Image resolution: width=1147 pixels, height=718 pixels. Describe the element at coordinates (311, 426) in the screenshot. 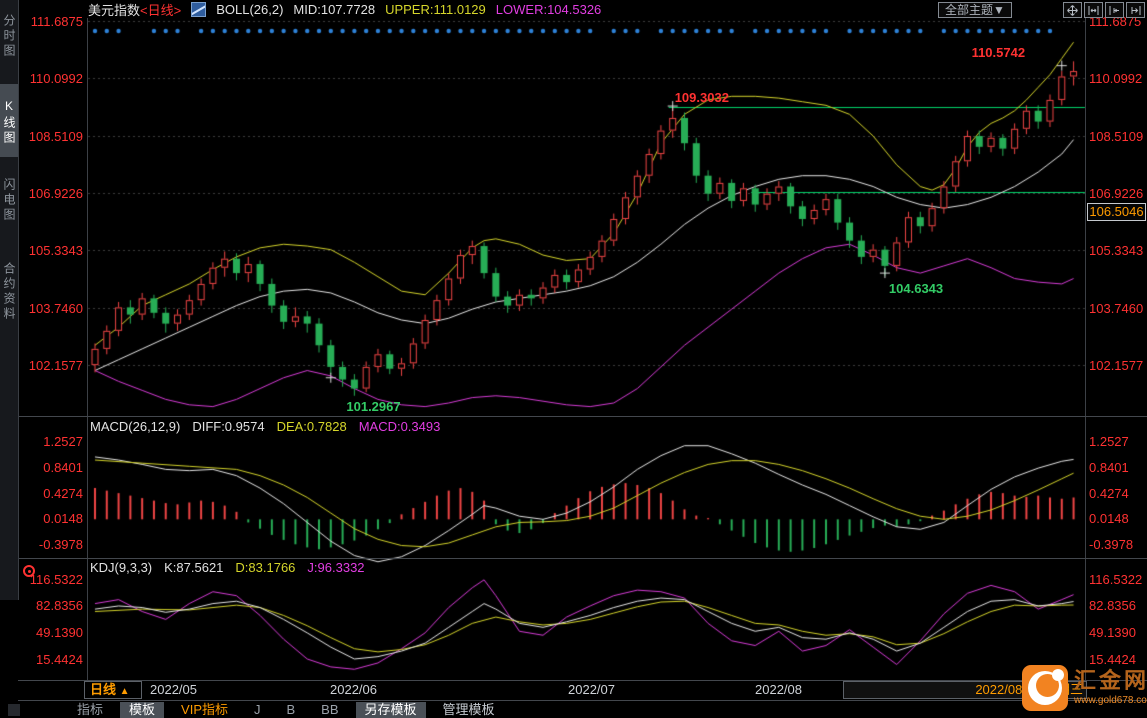

I see `macd-dea-value: DEA:0.7828` at that location.